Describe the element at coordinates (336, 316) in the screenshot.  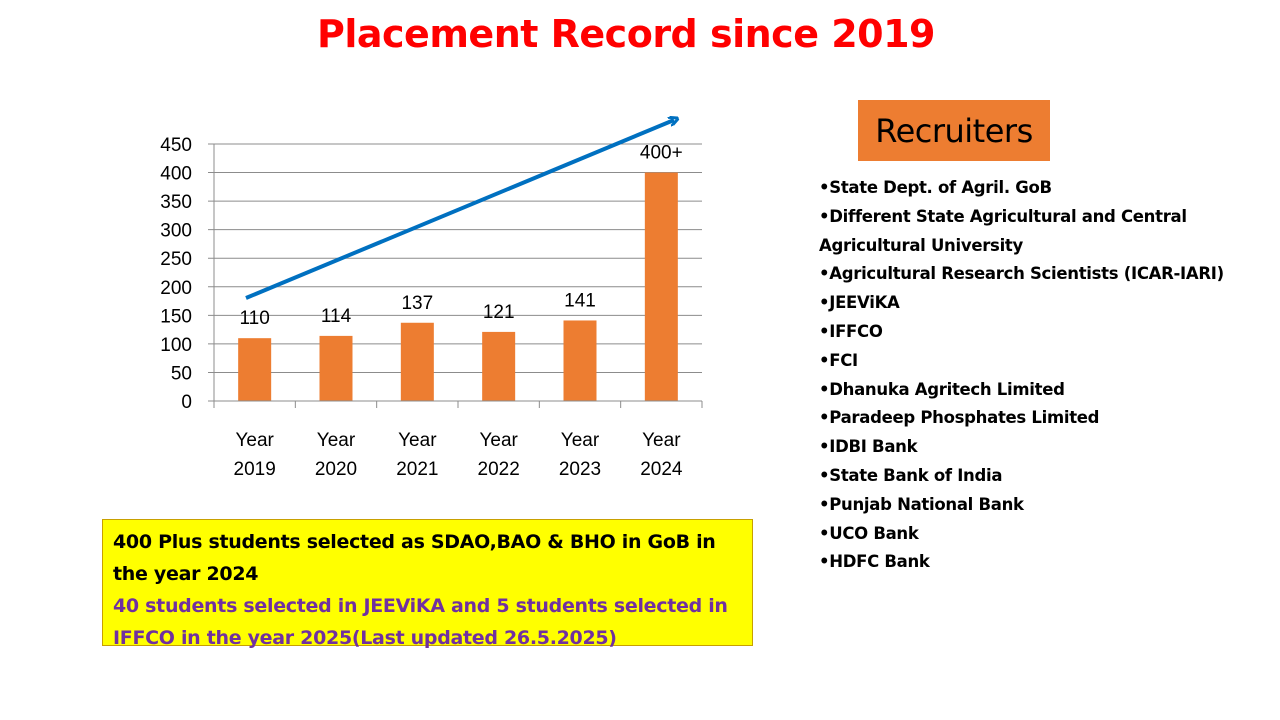
I see `data-label: 114` at that location.